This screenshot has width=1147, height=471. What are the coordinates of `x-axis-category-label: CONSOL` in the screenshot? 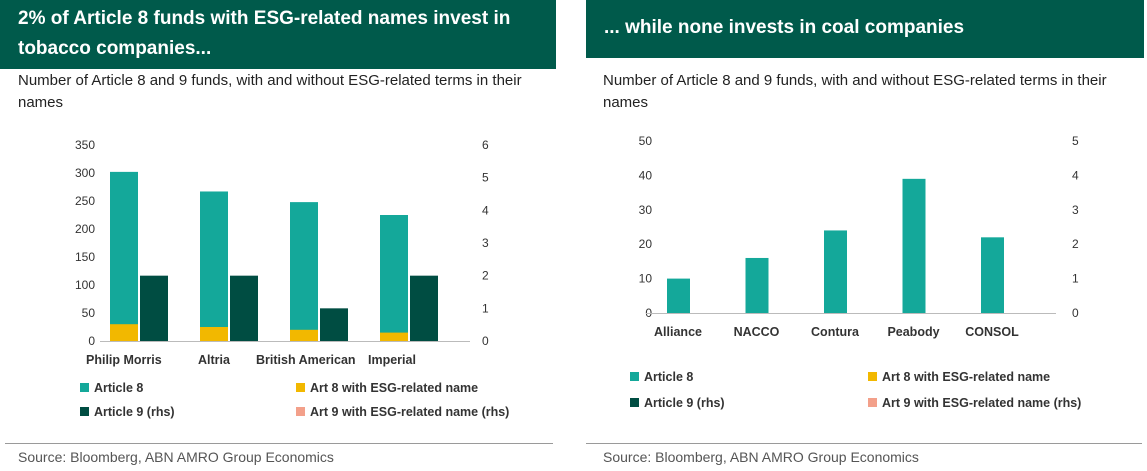 It's located at (992, 332).